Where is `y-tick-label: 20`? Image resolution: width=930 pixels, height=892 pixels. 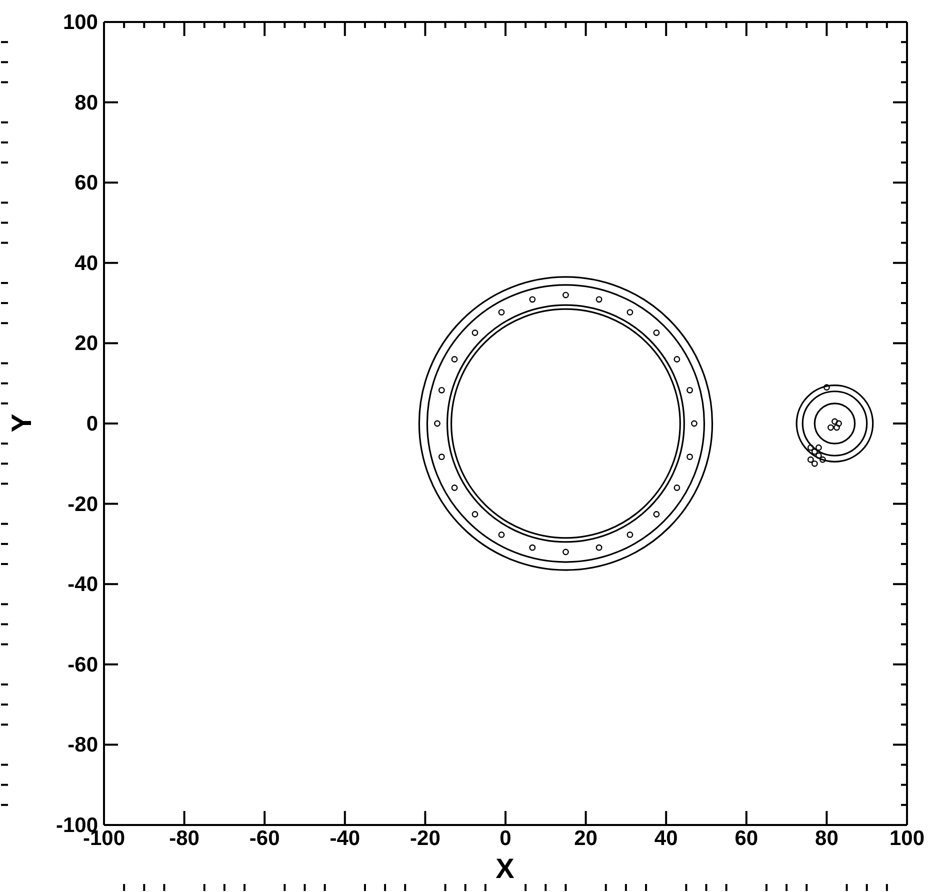
y-tick-label: 20 is located at coordinates (86, 344).